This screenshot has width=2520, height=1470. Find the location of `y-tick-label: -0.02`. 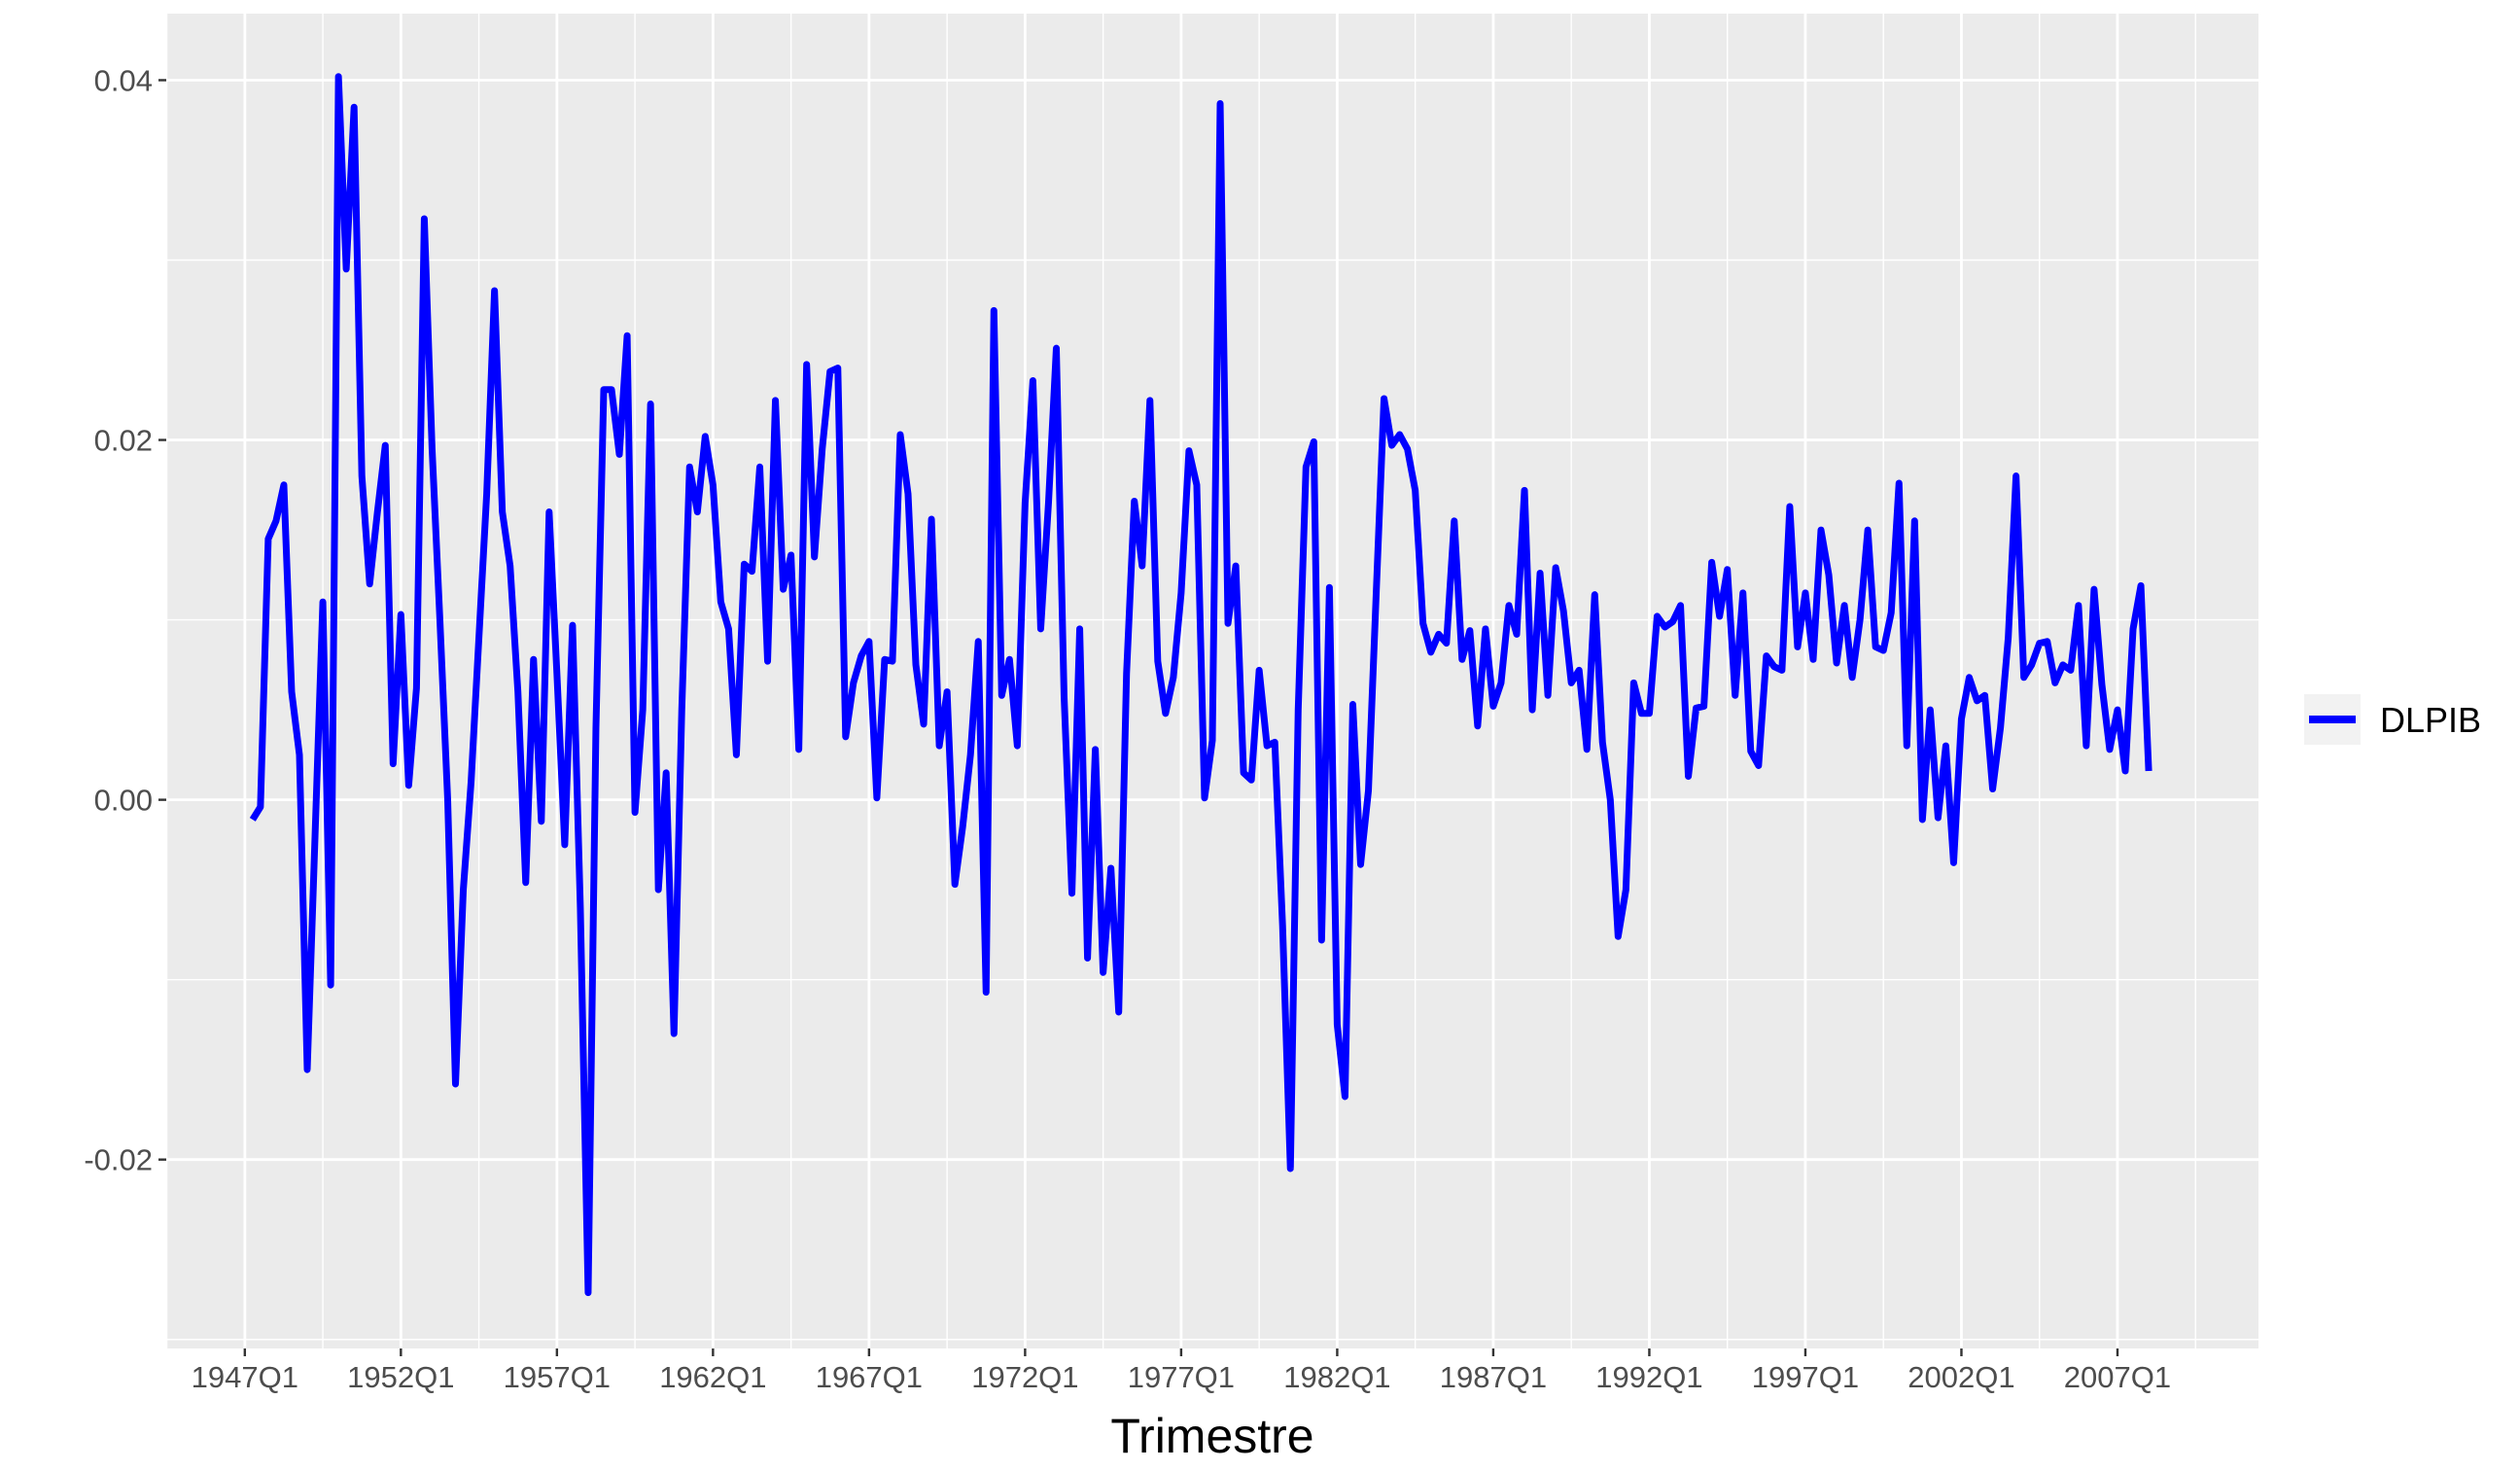

y-tick-label: -0.02 is located at coordinates (118, 1160).